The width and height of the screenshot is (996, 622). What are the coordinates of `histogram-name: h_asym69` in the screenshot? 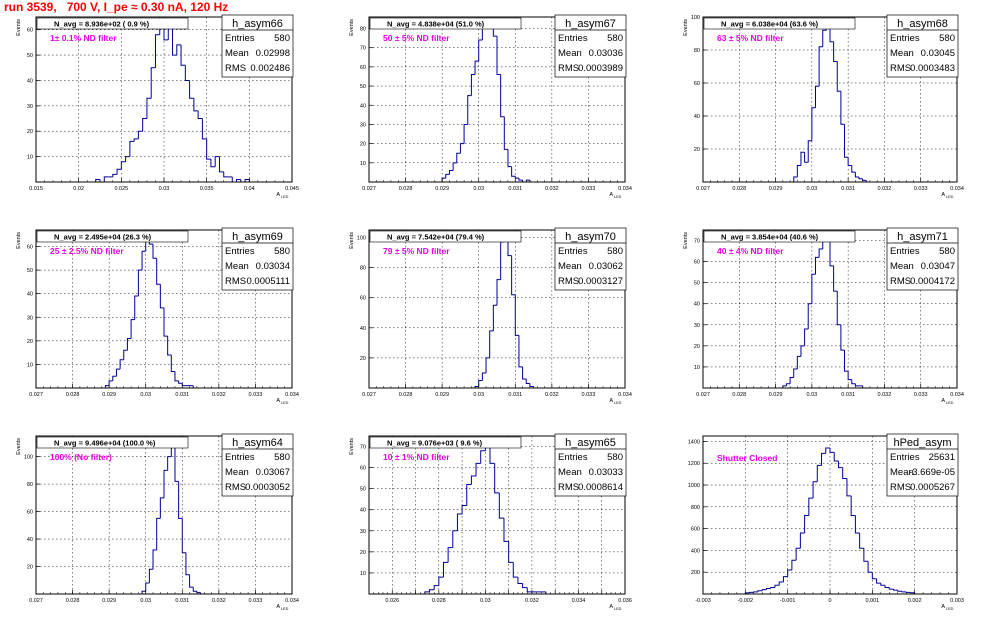 It's located at (257, 237).